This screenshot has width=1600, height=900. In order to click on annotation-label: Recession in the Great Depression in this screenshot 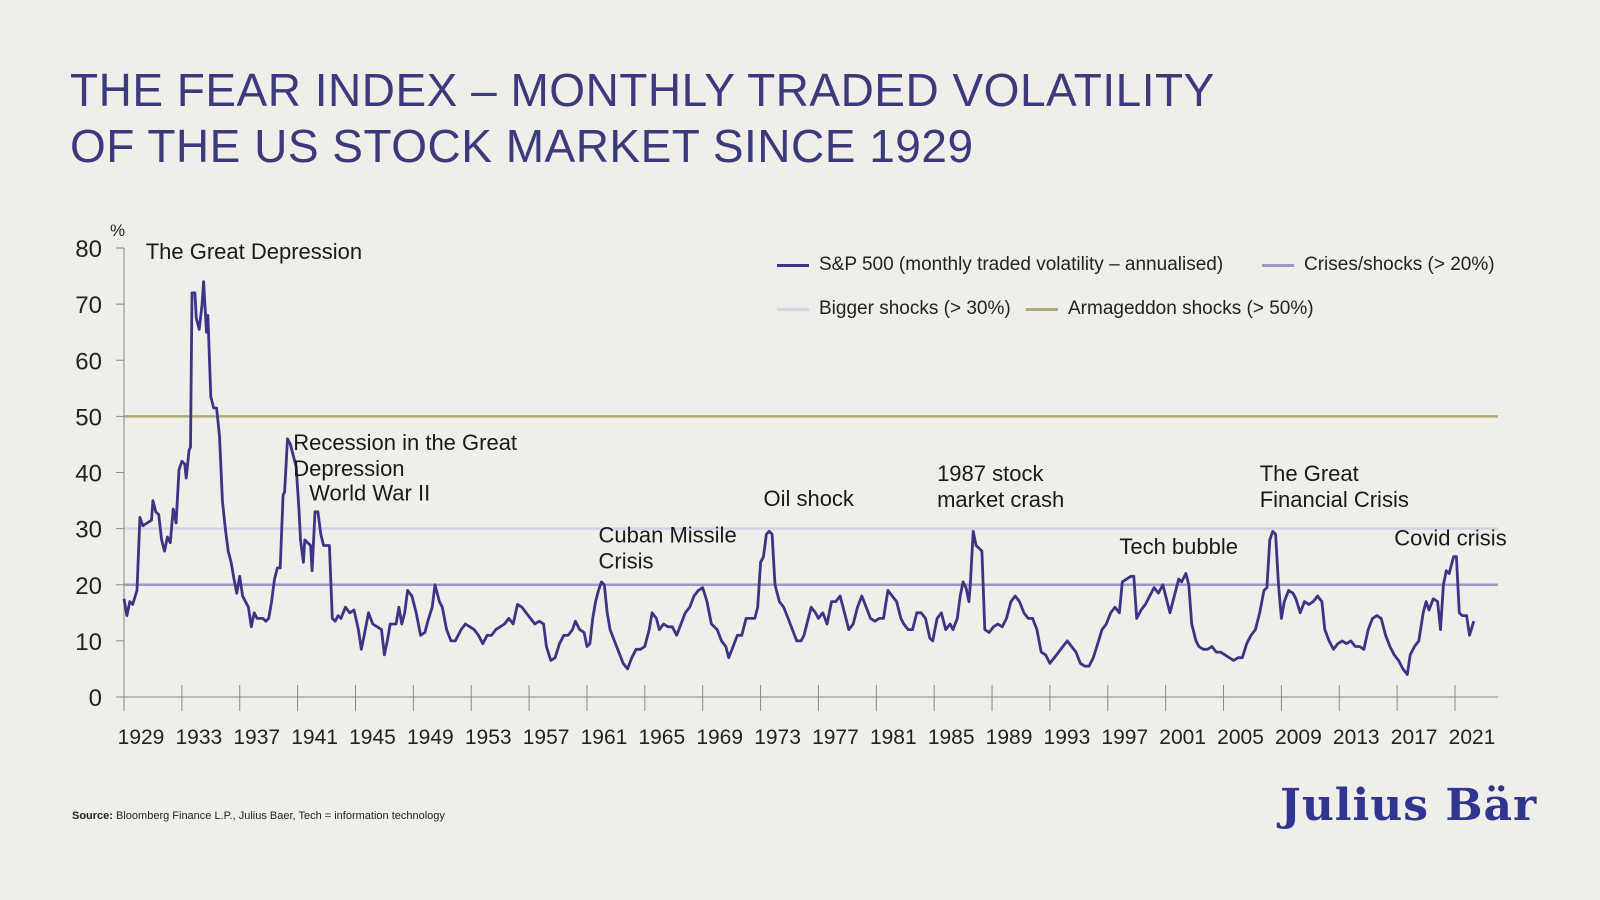, I will do `click(405, 455)`.